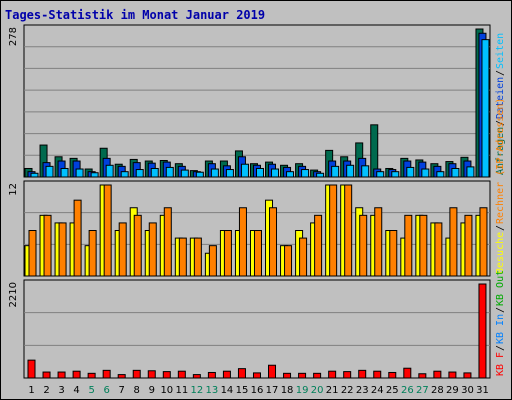 This screenshot has height=400, width=512. What do you see at coordinates (226, 374) in the screenshot?
I see `bar-traffic-kb f-14` at bounding box center [226, 374].